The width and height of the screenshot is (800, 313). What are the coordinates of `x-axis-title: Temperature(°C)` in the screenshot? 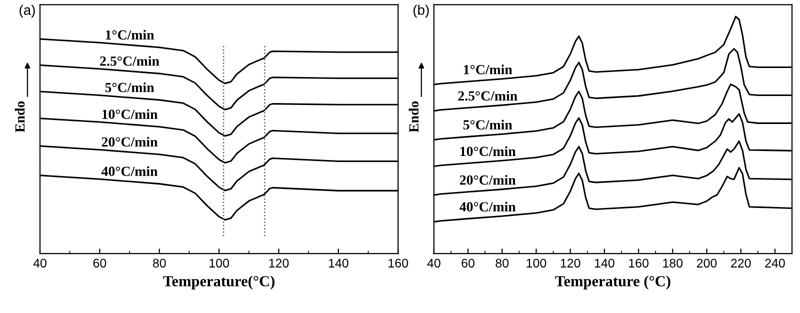 It's located at (218, 283).